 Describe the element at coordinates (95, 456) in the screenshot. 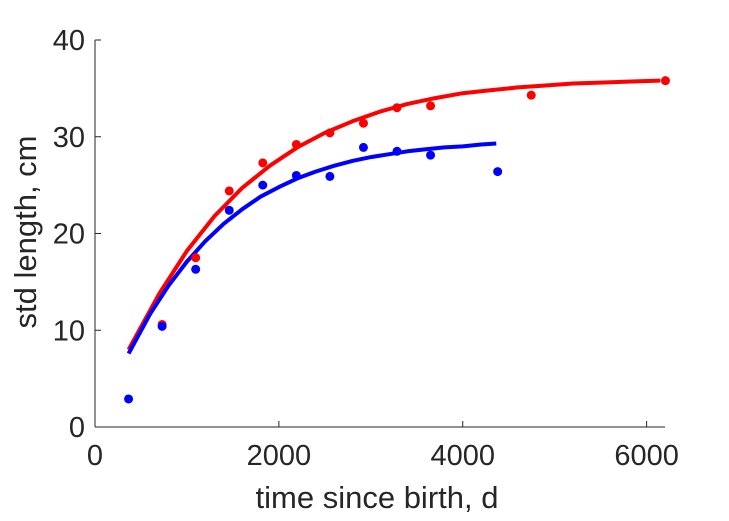

I see `x-tick-label: 0` at that location.